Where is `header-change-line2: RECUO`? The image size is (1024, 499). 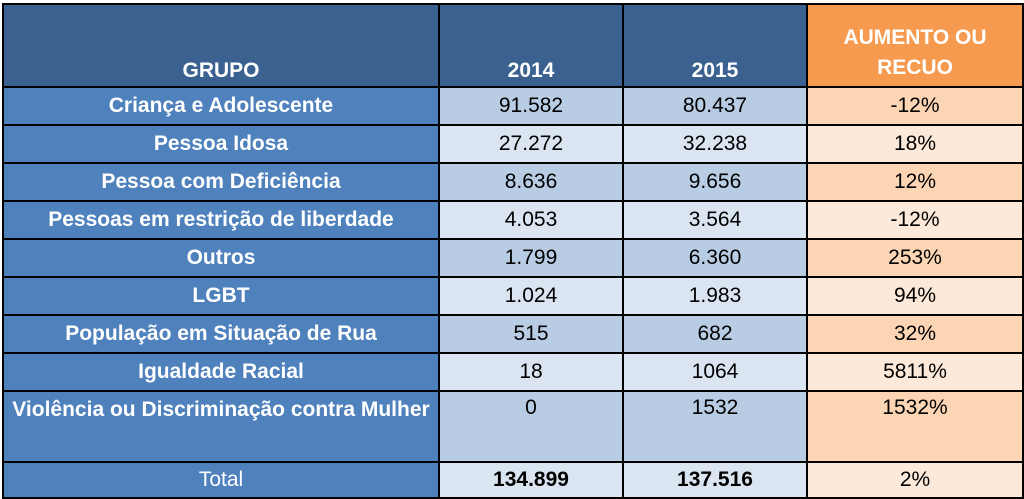
header-change-line2: RECUO is located at coordinates (915, 67).